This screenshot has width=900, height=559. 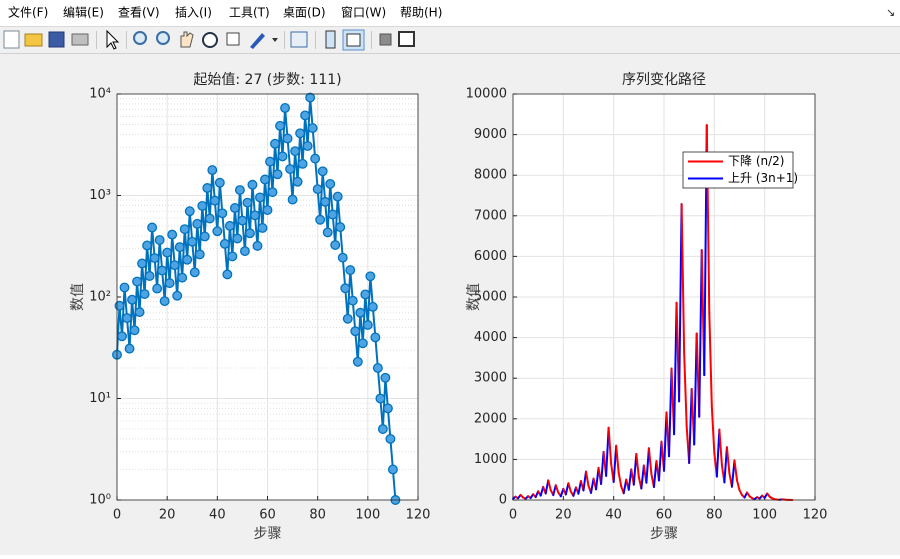 What do you see at coordinates (490, 256) in the screenshot?
I see `y-tick-label: 6000` at bounding box center [490, 256].